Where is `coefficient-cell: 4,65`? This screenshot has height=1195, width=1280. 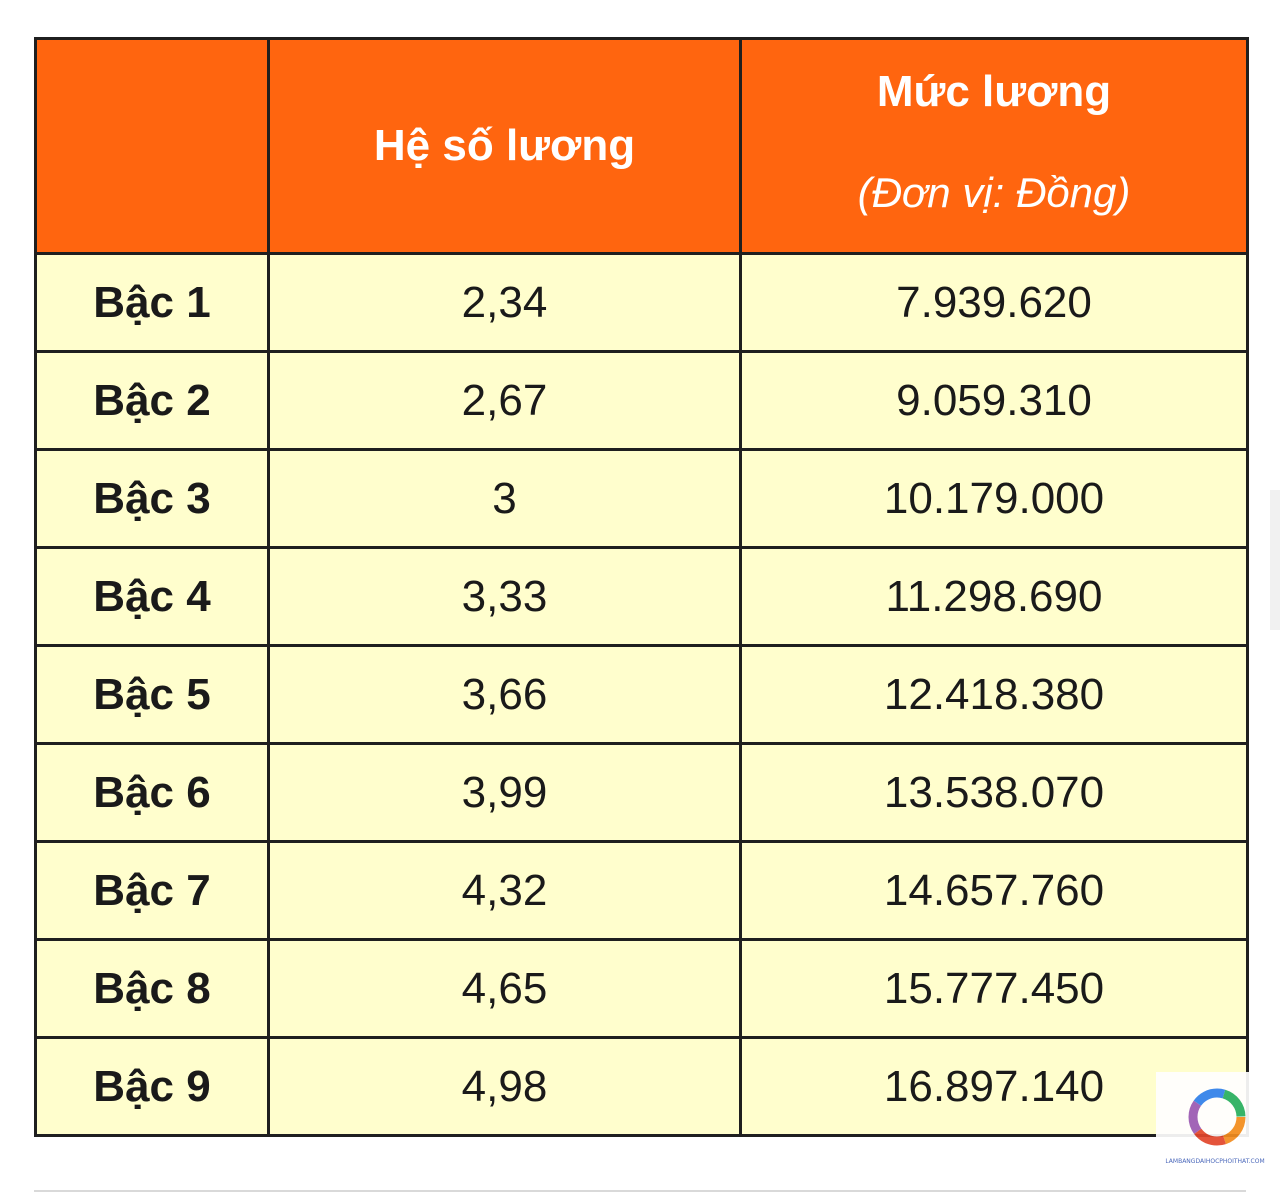 coefficient-cell: 4,65 is located at coordinates (504, 988).